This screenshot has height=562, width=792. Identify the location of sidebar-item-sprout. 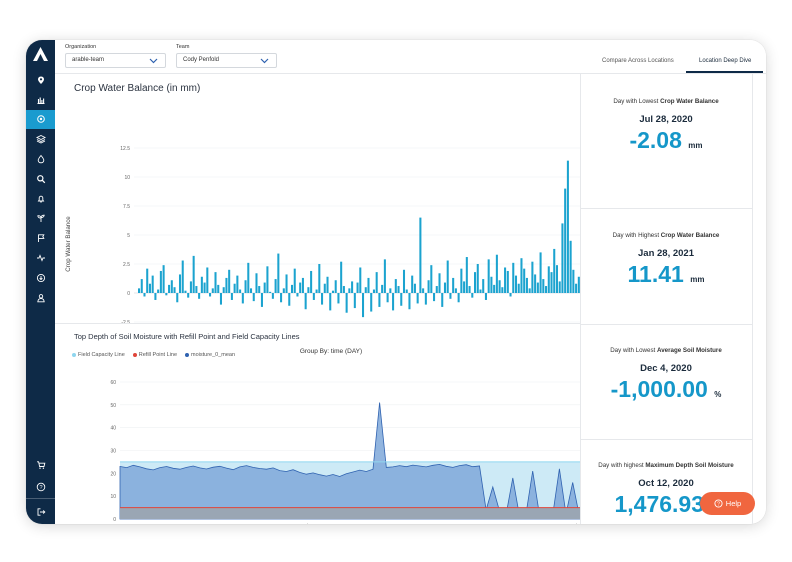
(40, 219).